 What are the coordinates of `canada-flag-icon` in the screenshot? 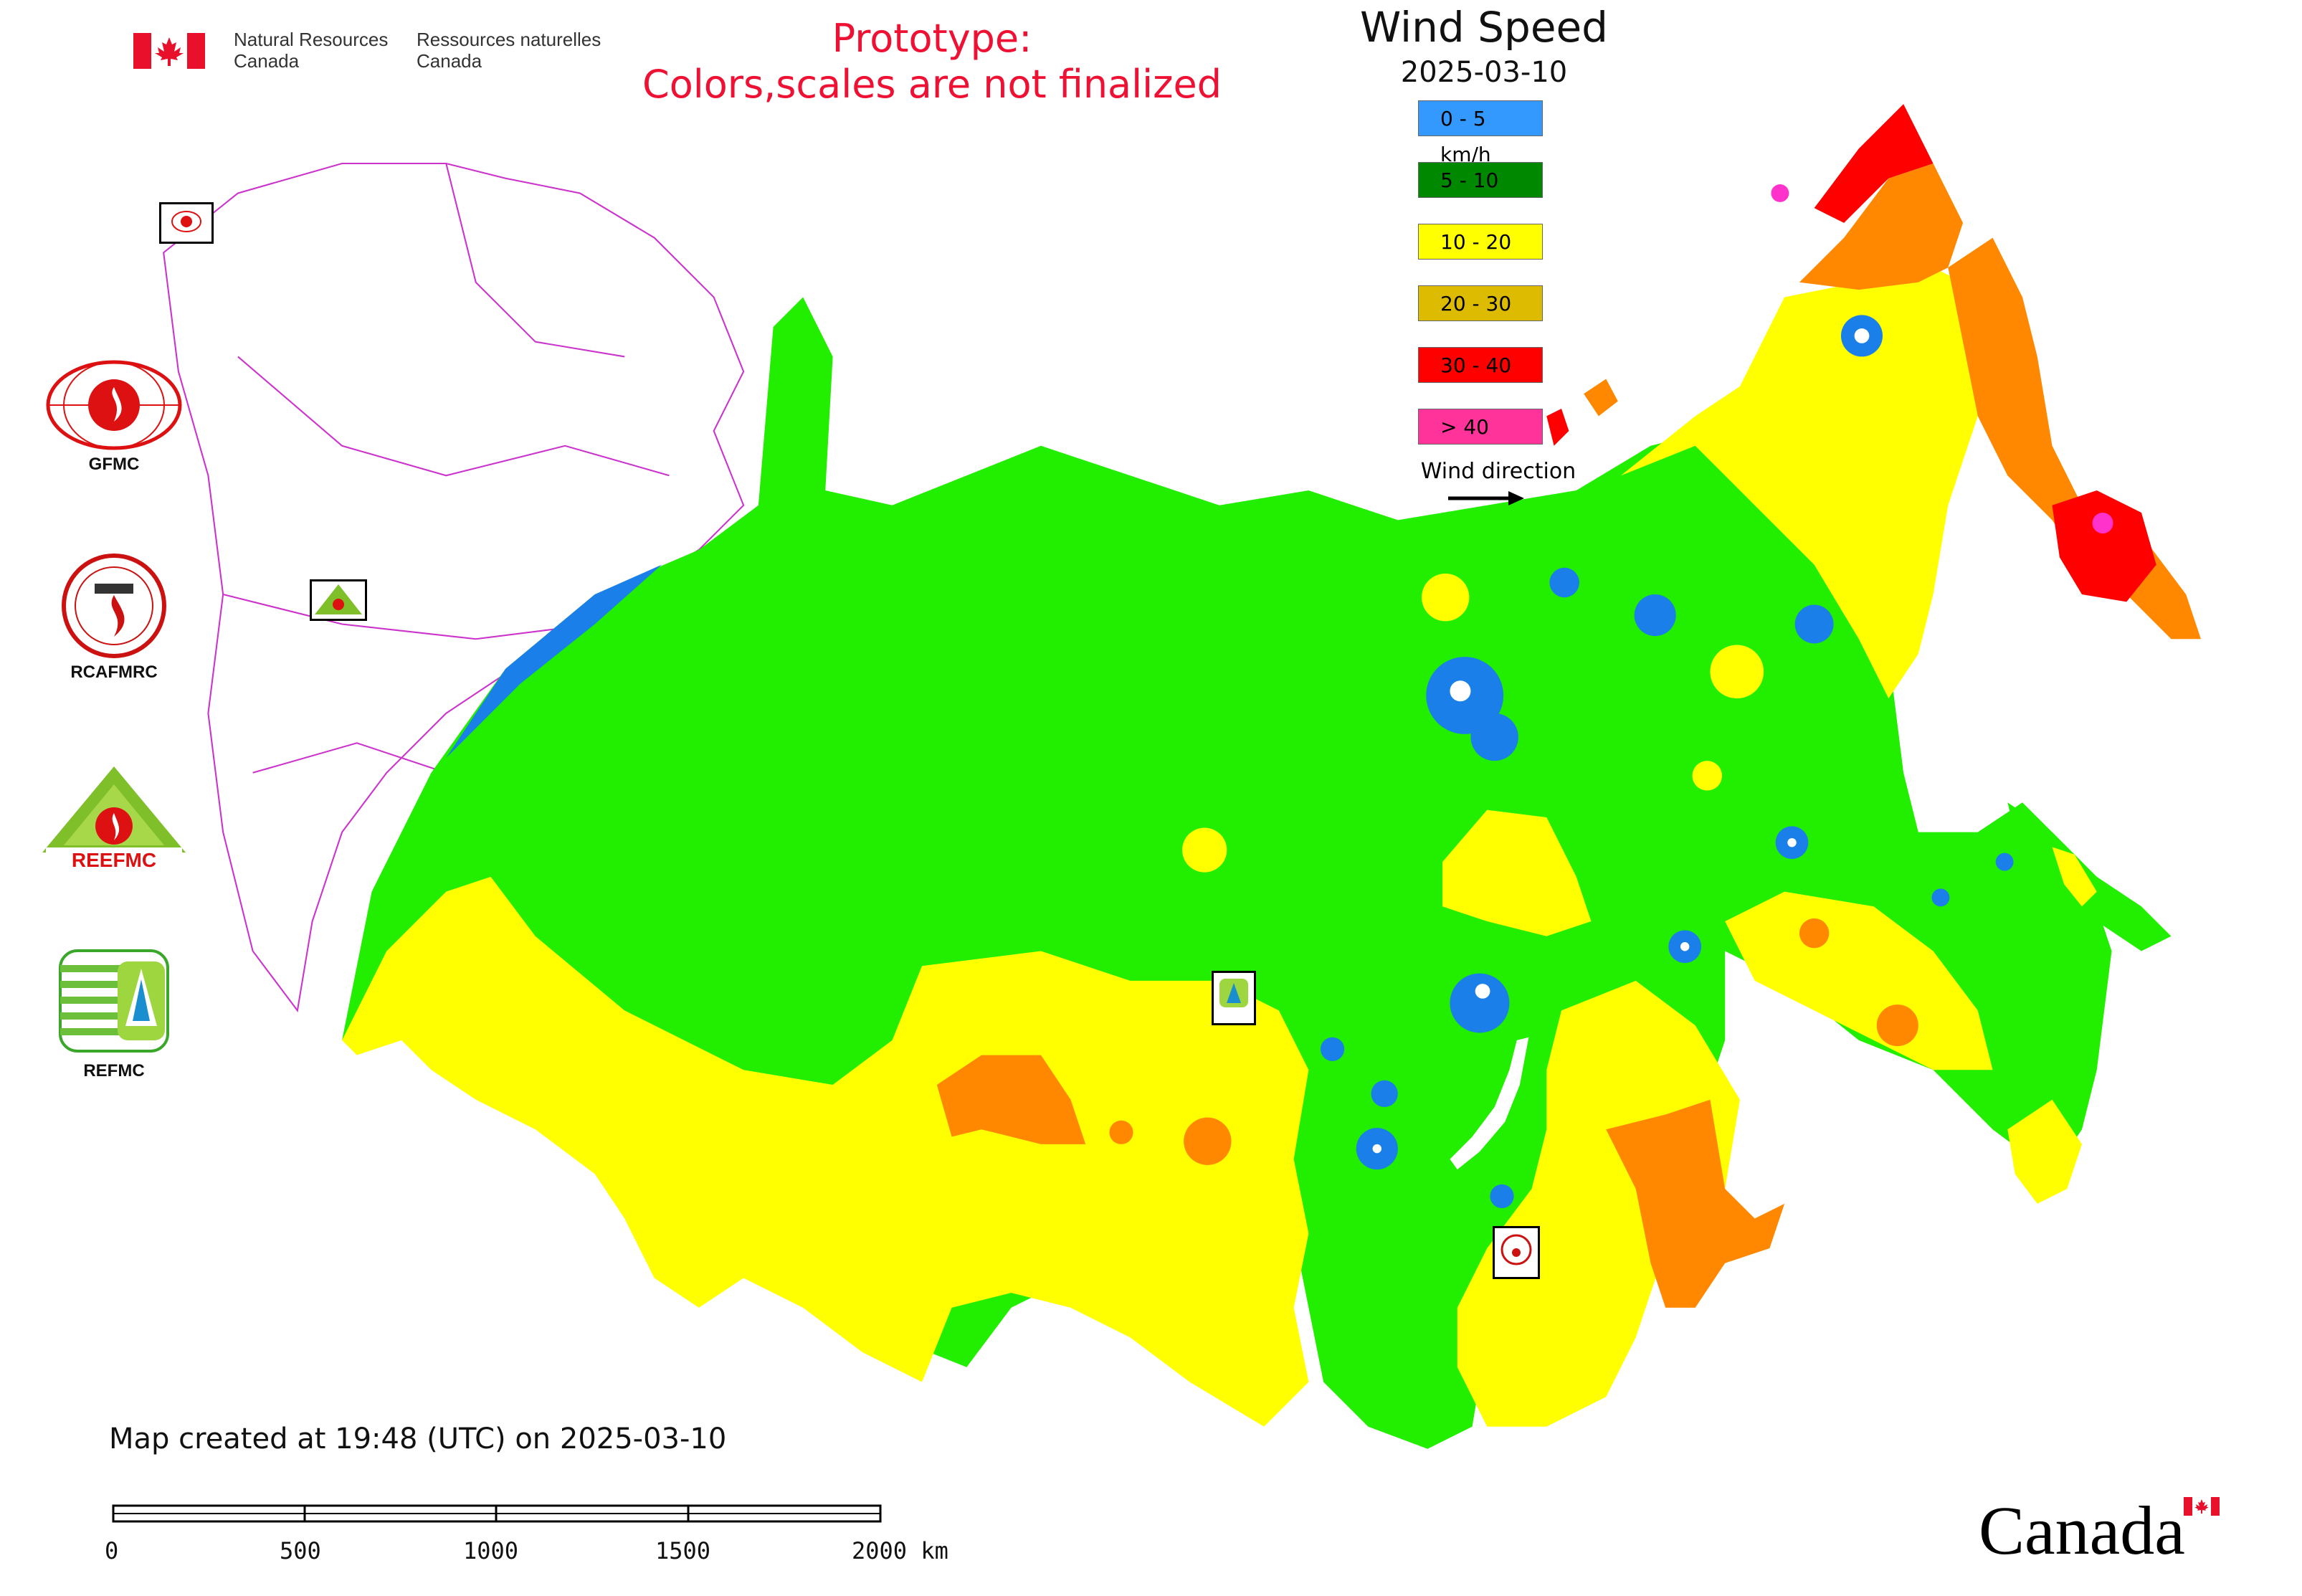 It's located at (169, 51).